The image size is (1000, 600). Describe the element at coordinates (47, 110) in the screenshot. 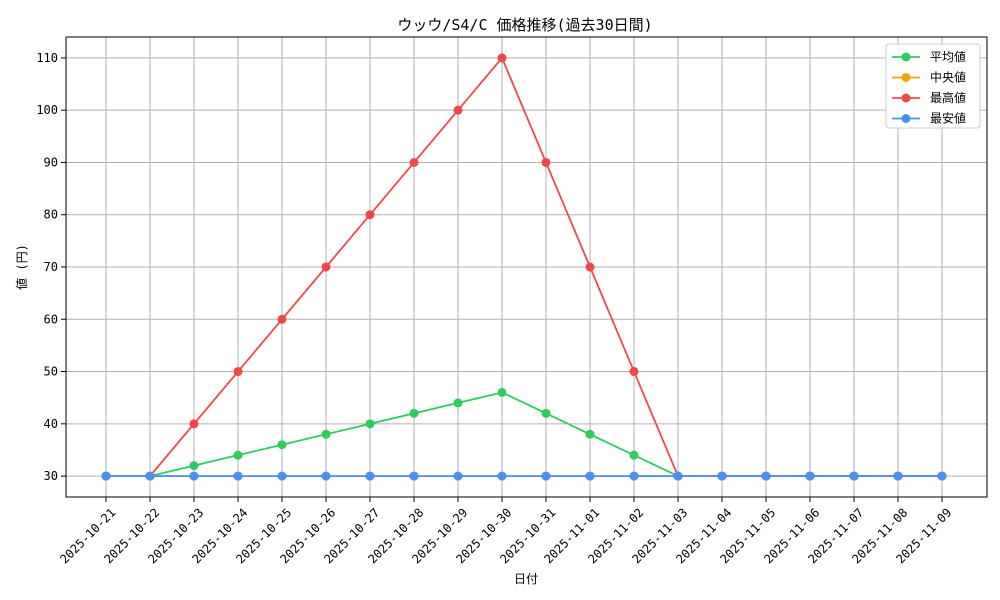

I see `y-tick-label: 100` at that location.